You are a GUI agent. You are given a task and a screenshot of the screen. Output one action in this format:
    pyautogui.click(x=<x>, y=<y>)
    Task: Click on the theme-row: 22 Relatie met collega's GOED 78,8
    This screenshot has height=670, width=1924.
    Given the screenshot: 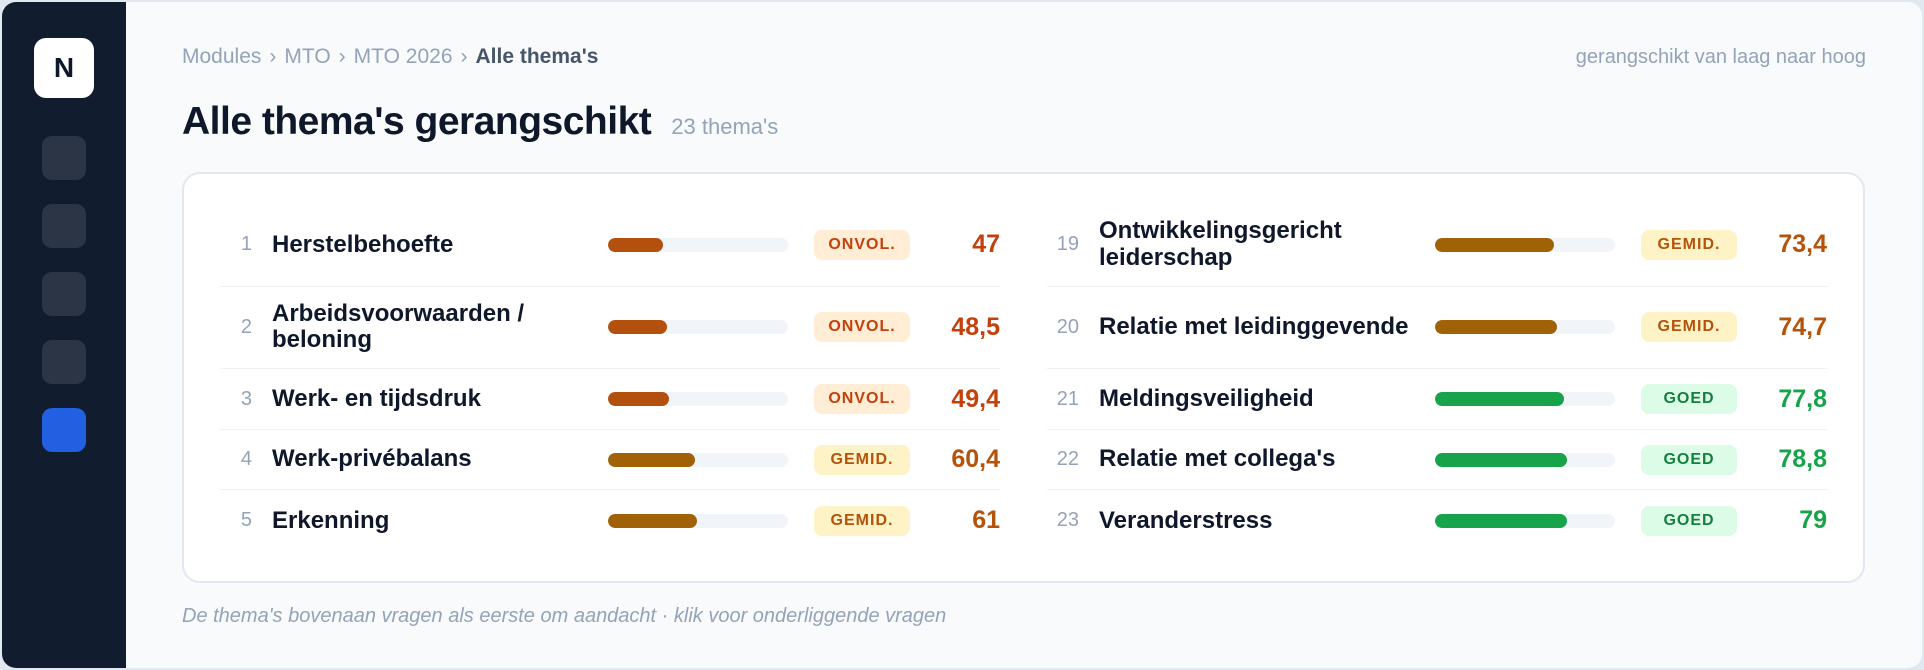 What is the action you would take?
    pyautogui.click(x=1437, y=460)
    